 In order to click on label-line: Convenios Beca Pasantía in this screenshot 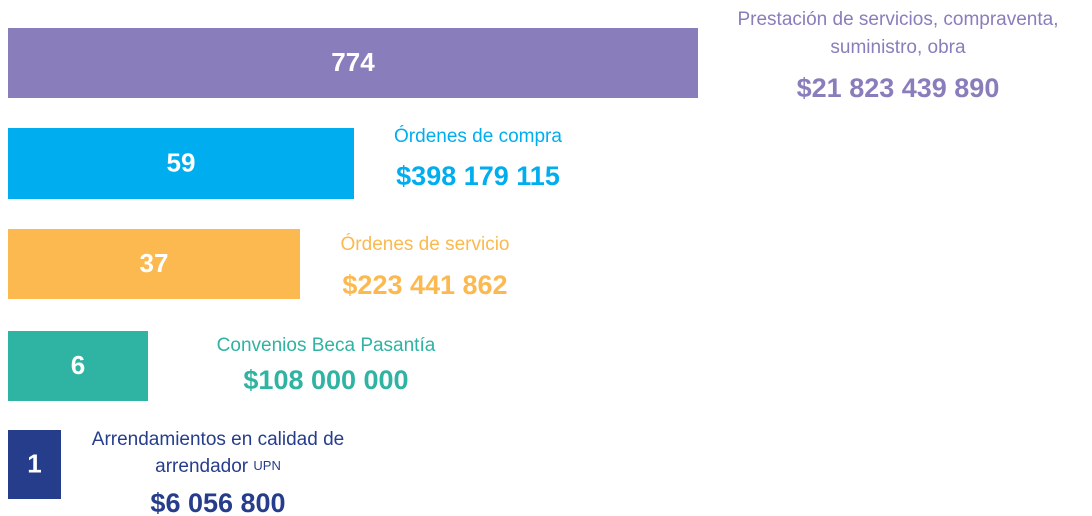, I will do `click(326, 345)`.